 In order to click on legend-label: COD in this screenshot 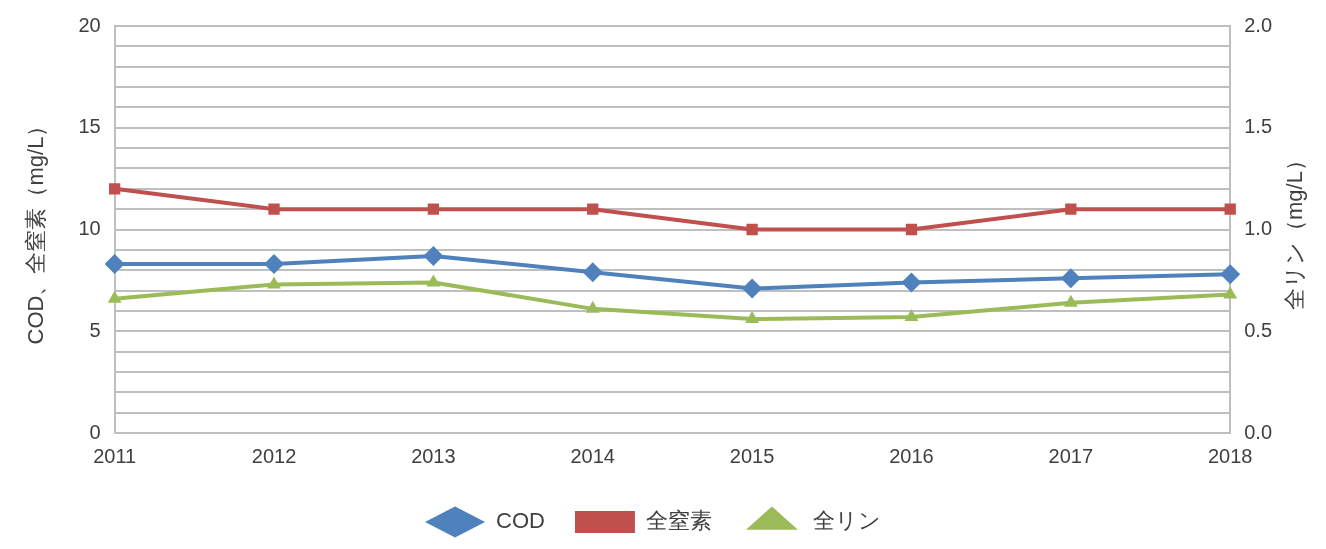, I will do `click(520, 521)`.